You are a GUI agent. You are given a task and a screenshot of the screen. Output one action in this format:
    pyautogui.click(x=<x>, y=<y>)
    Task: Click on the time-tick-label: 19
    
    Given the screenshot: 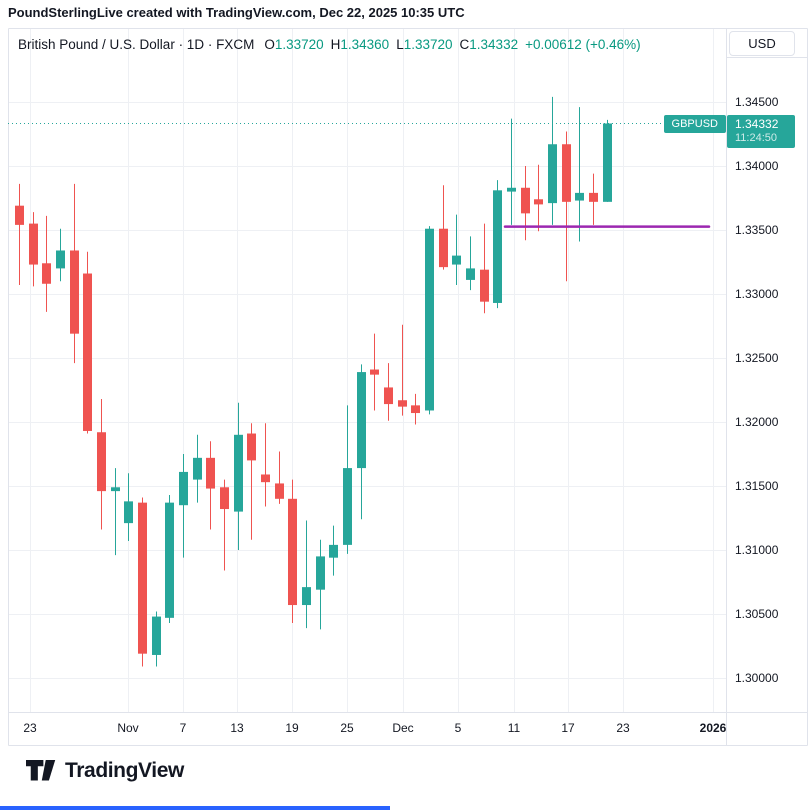 What is the action you would take?
    pyautogui.click(x=292, y=728)
    